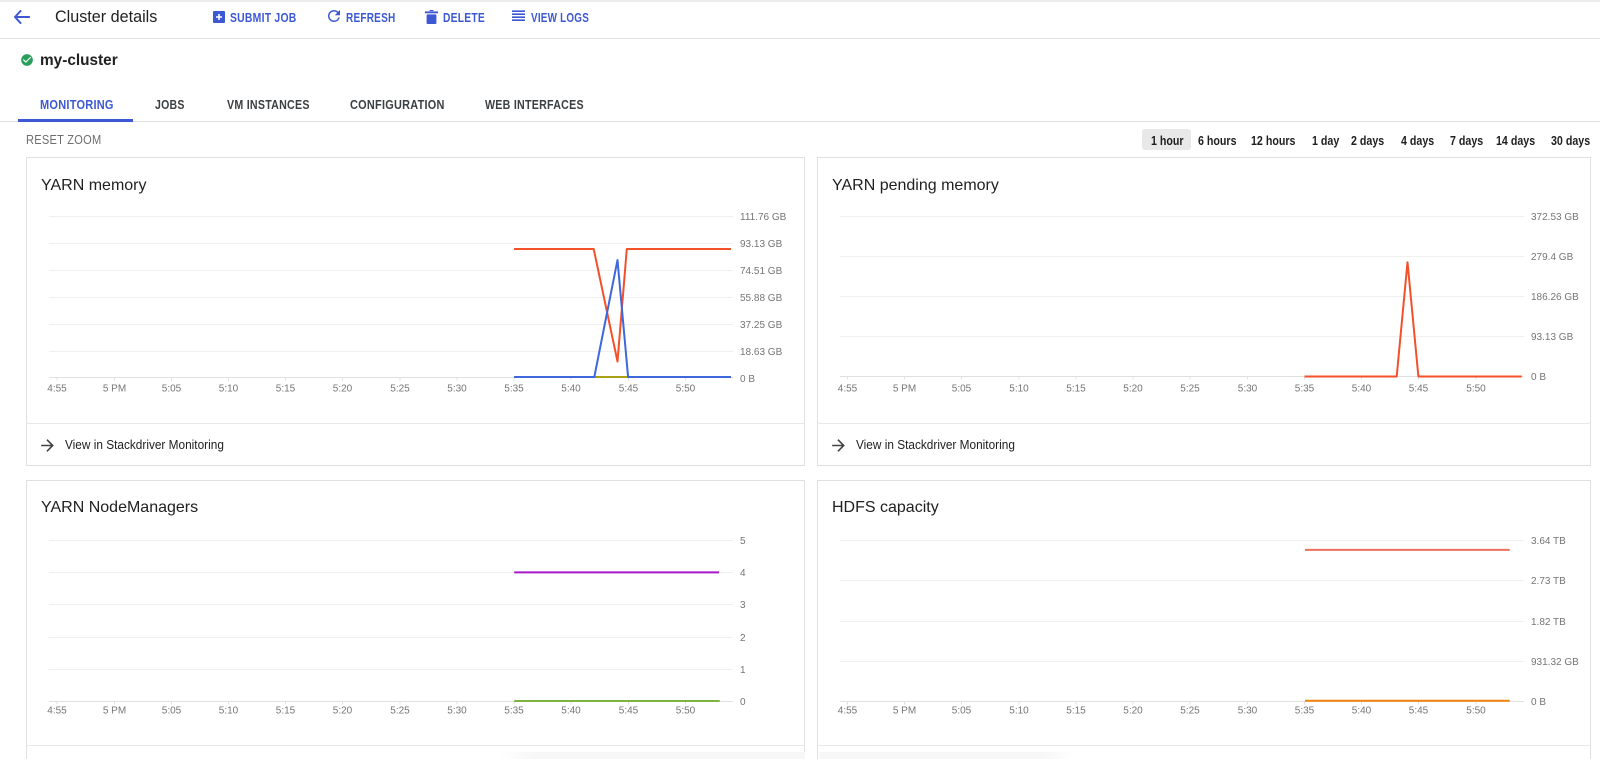 This screenshot has width=1600, height=759. I want to click on svg-text: 186.26 GB, so click(1555, 297).